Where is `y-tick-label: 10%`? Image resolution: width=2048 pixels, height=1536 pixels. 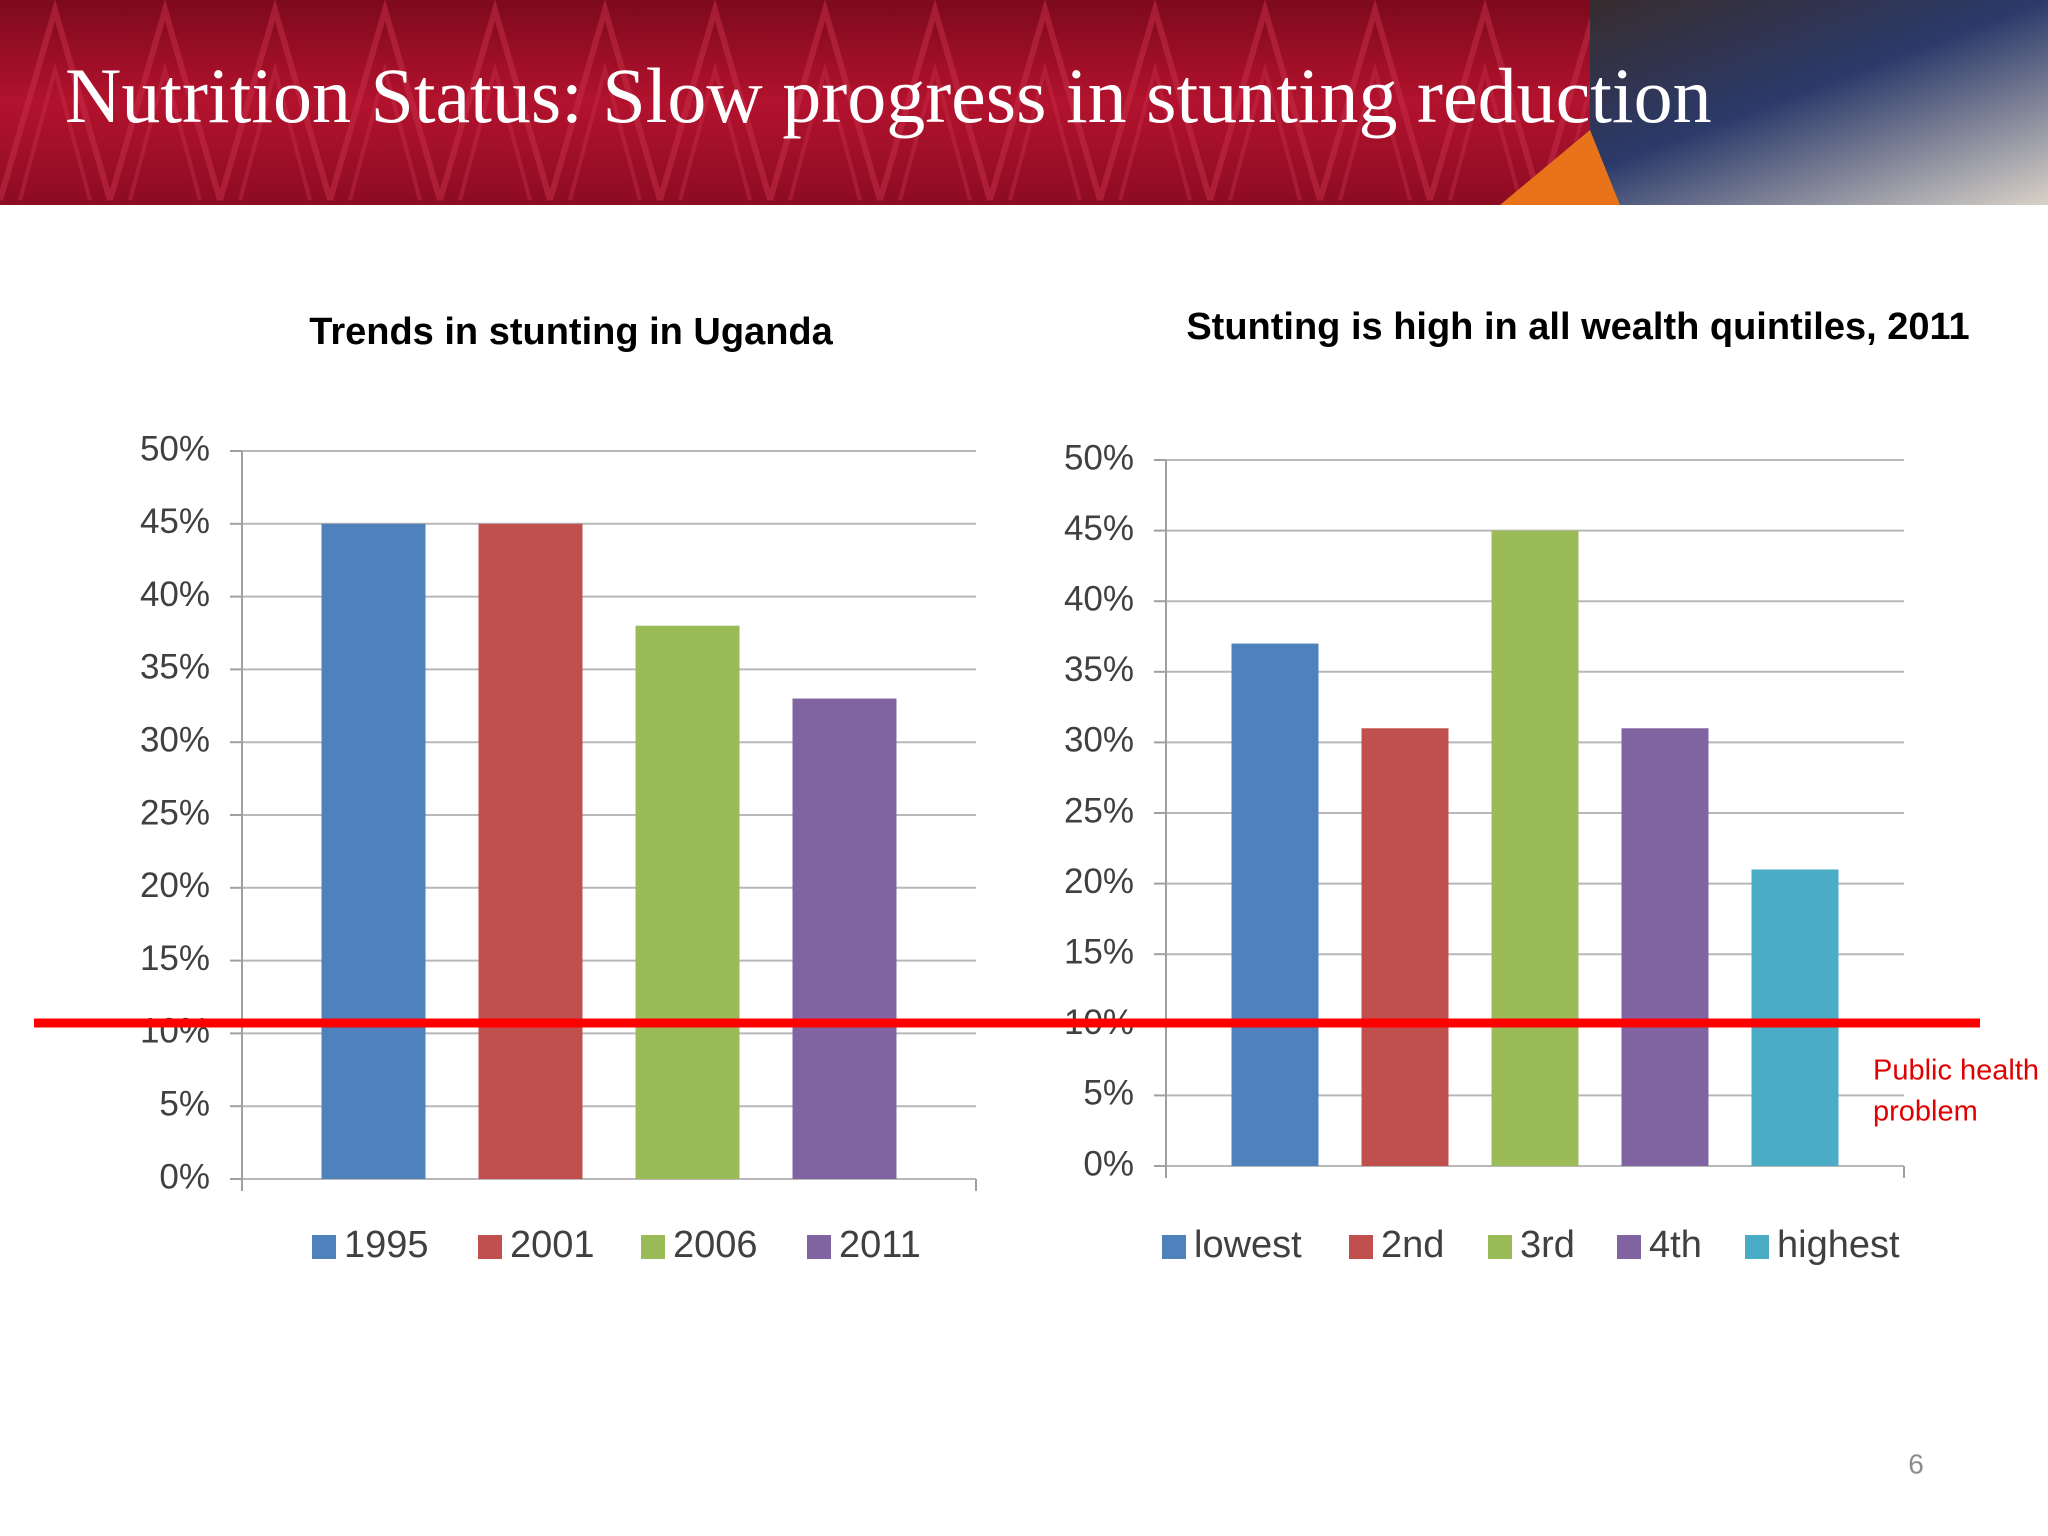
y-tick-label: 10% is located at coordinates (175, 1031).